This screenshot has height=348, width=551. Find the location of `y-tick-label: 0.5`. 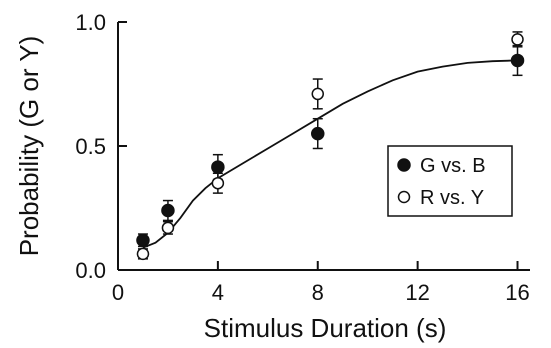

y-tick-label: 0.5 is located at coordinates (90, 146).